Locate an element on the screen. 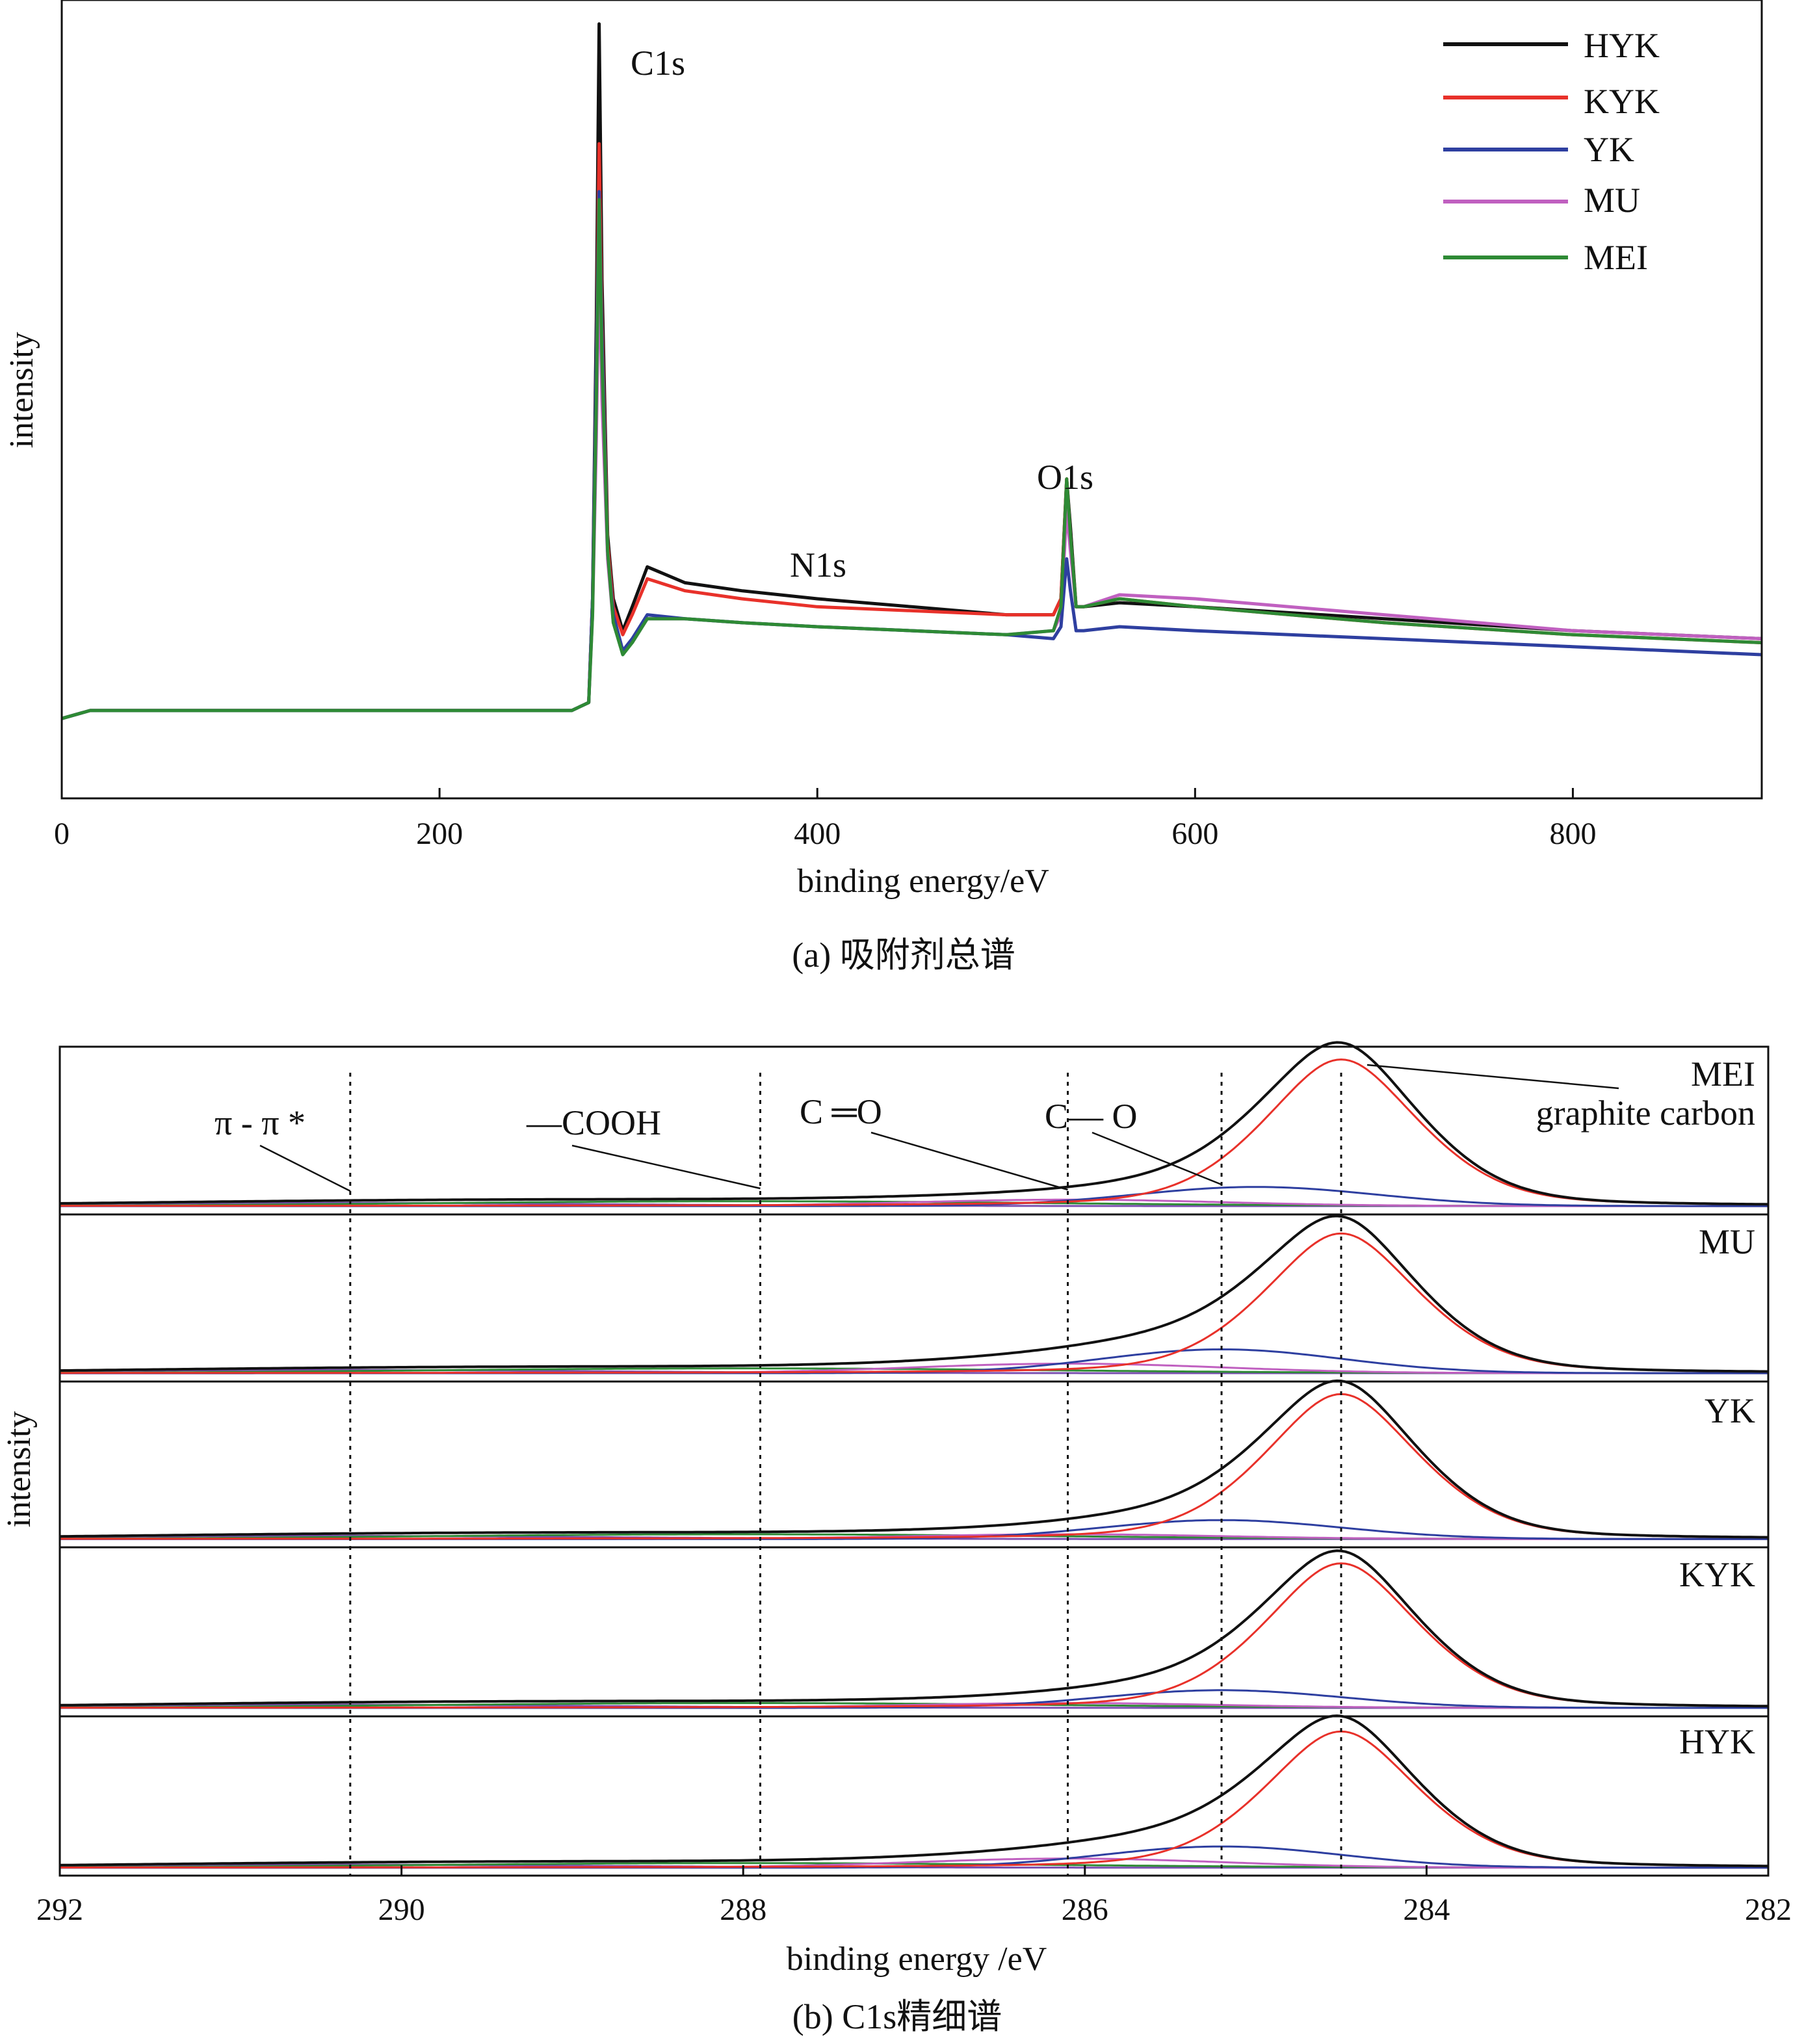 The height and width of the screenshot is (2044, 1804). panel-label-hyk: HYK is located at coordinates (1717, 1741).